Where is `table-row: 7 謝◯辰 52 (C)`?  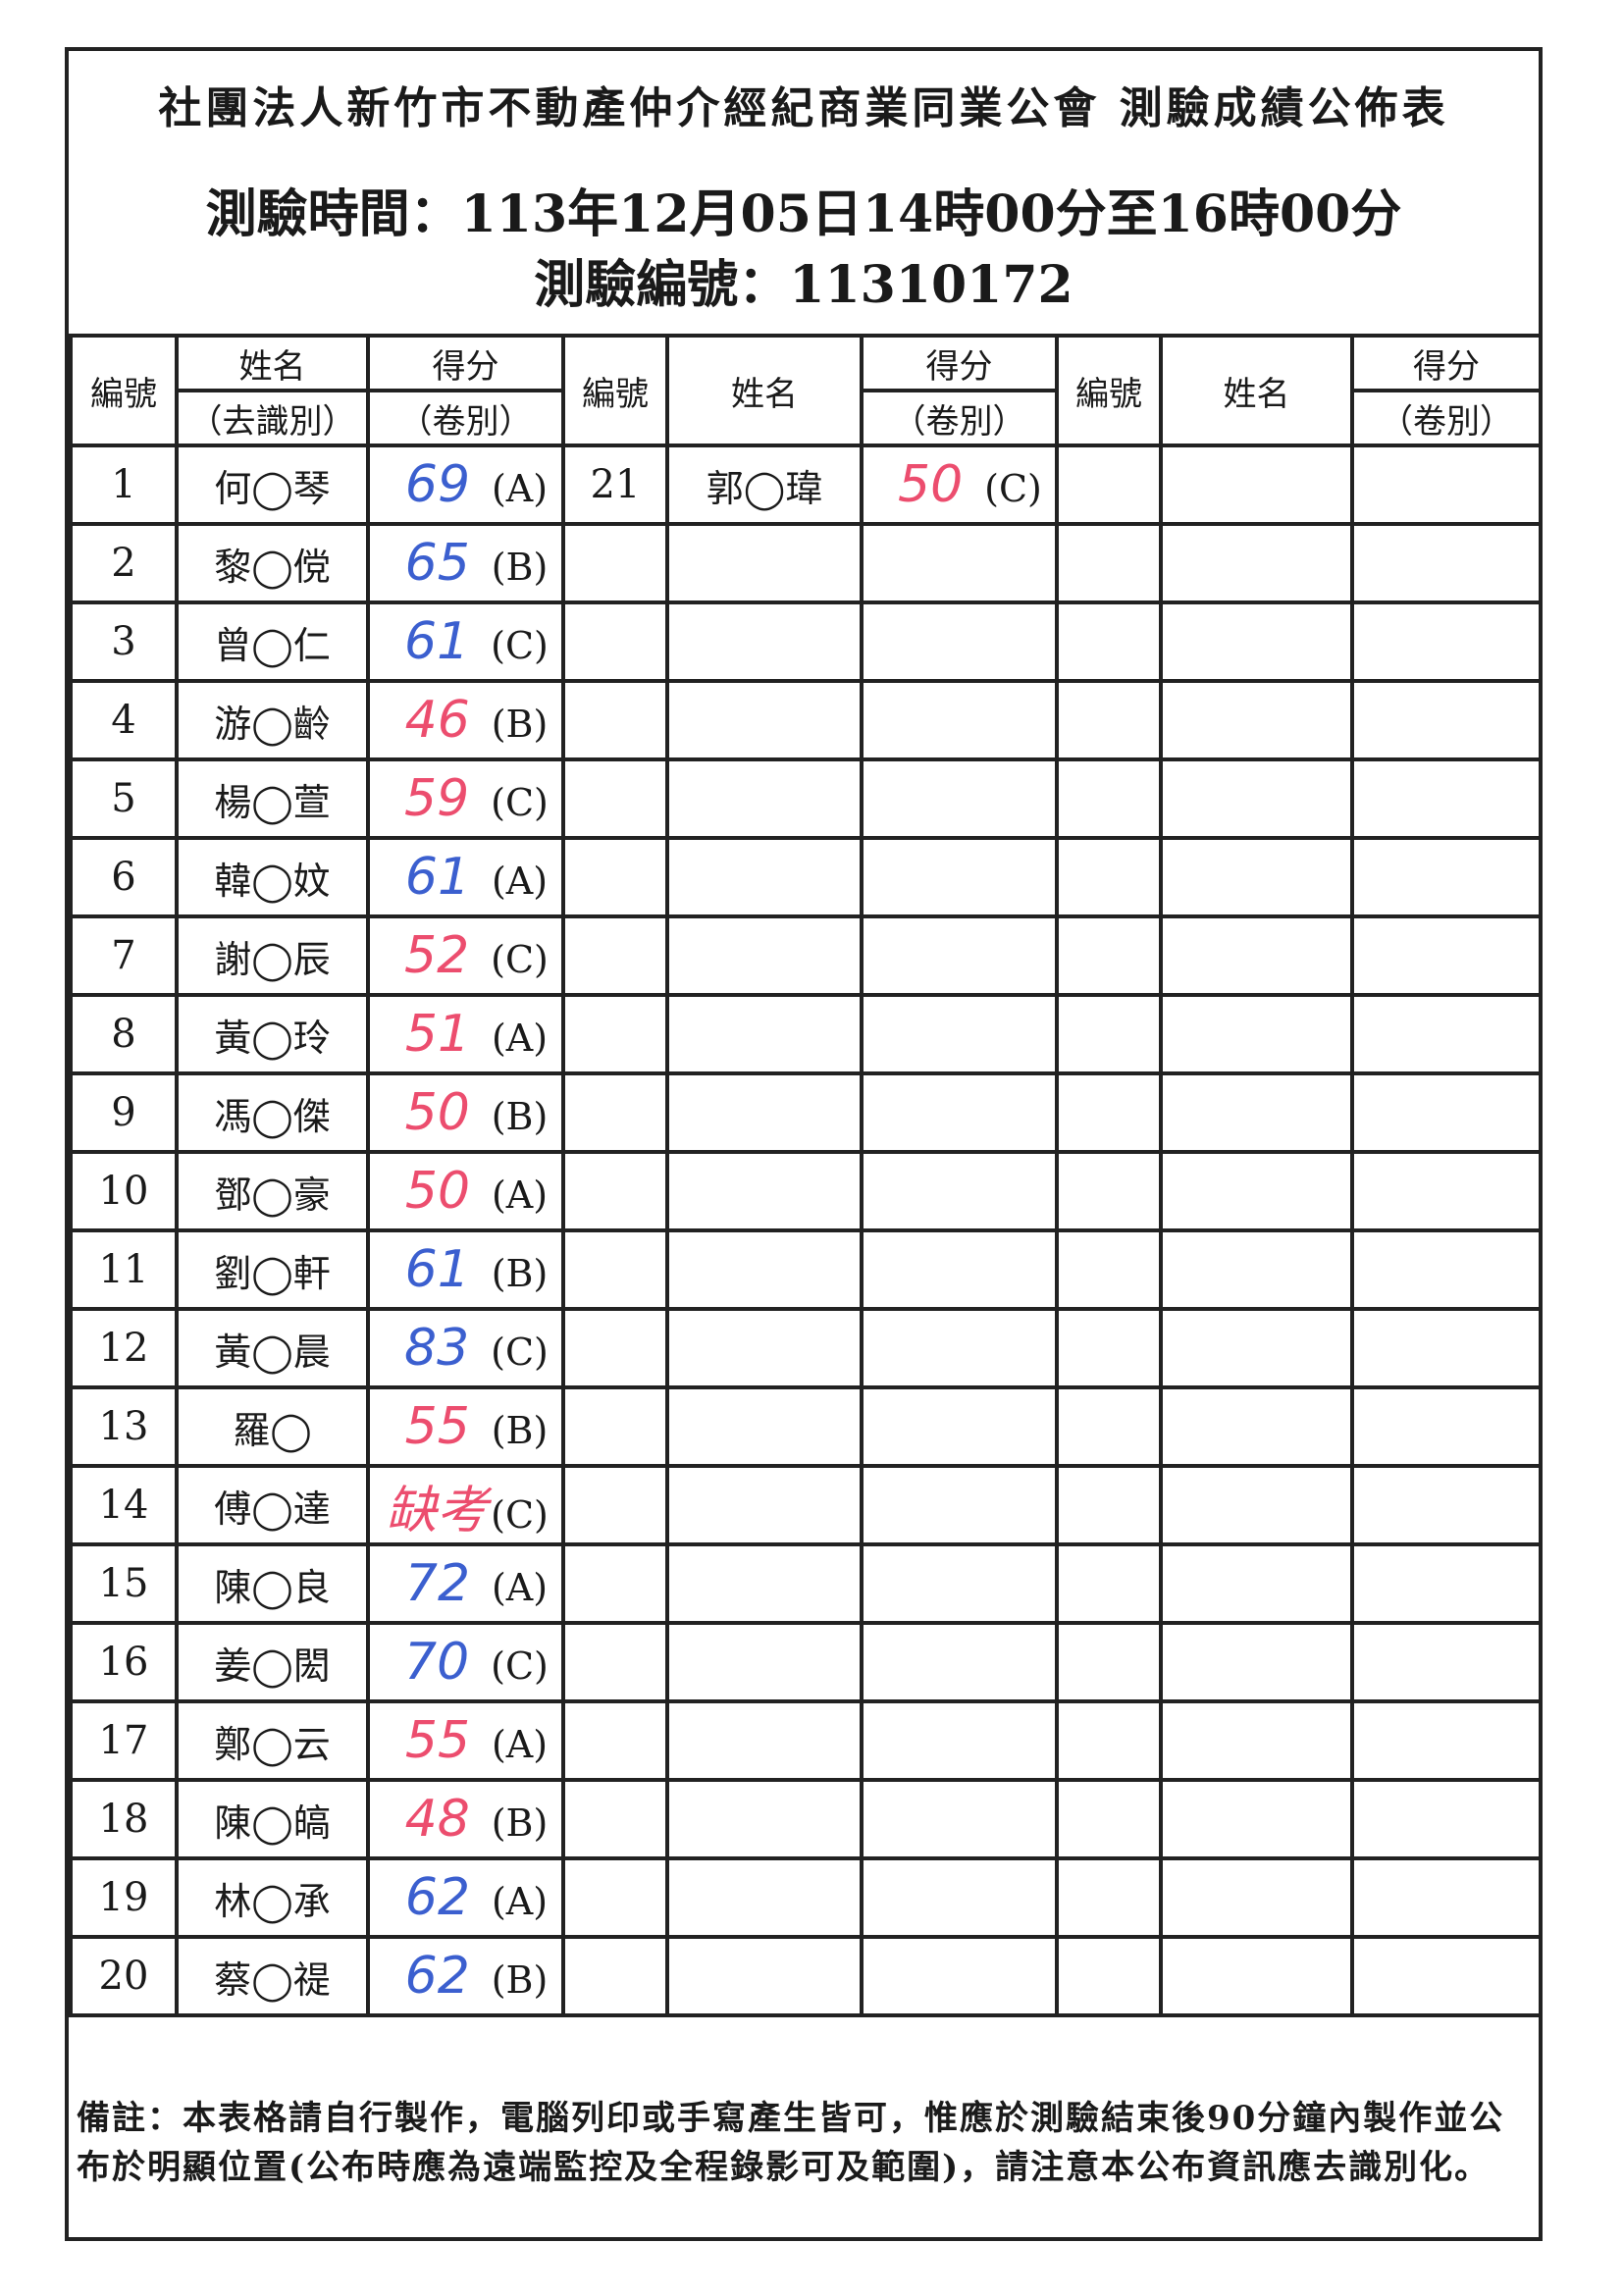 table-row: 7 謝◯辰 52 (C) is located at coordinates (806, 955).